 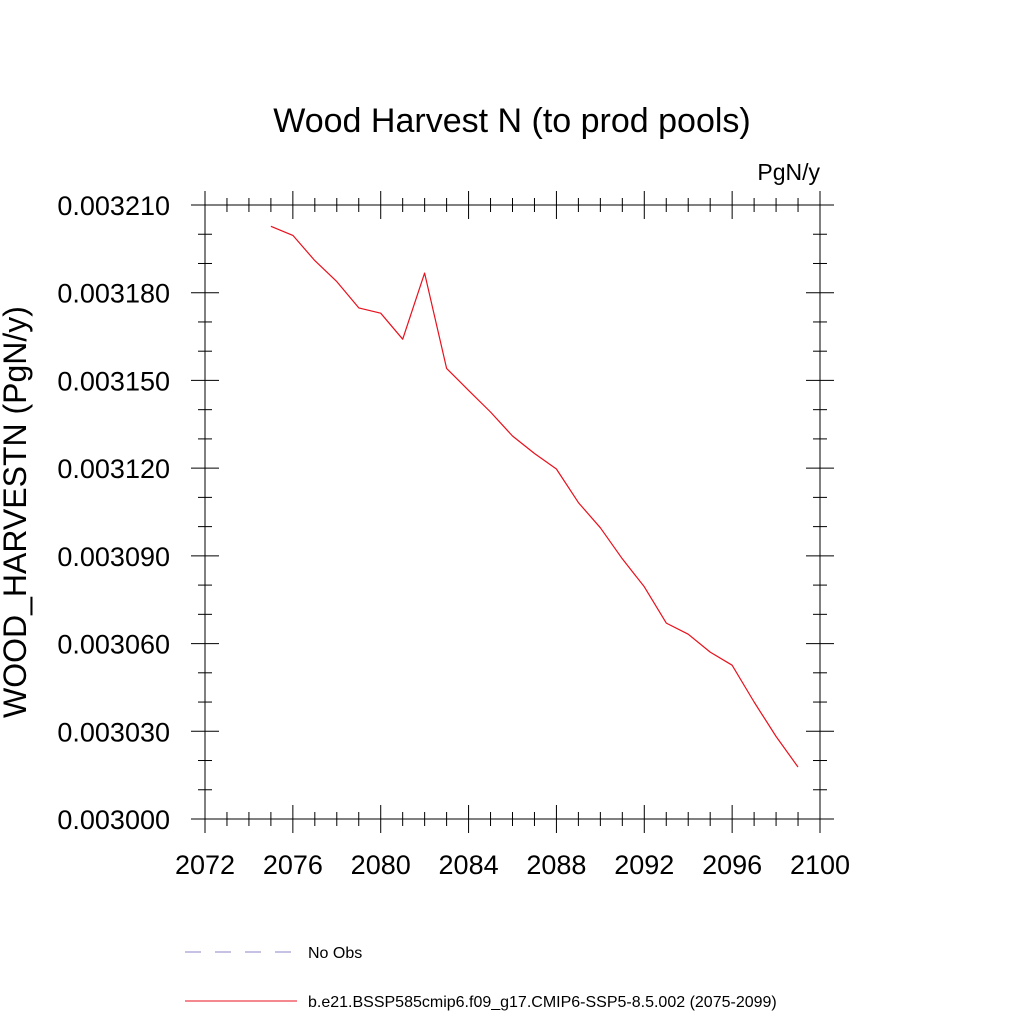 I want to click on y-tick-label: 0.003090, so click(x=113, y=557).